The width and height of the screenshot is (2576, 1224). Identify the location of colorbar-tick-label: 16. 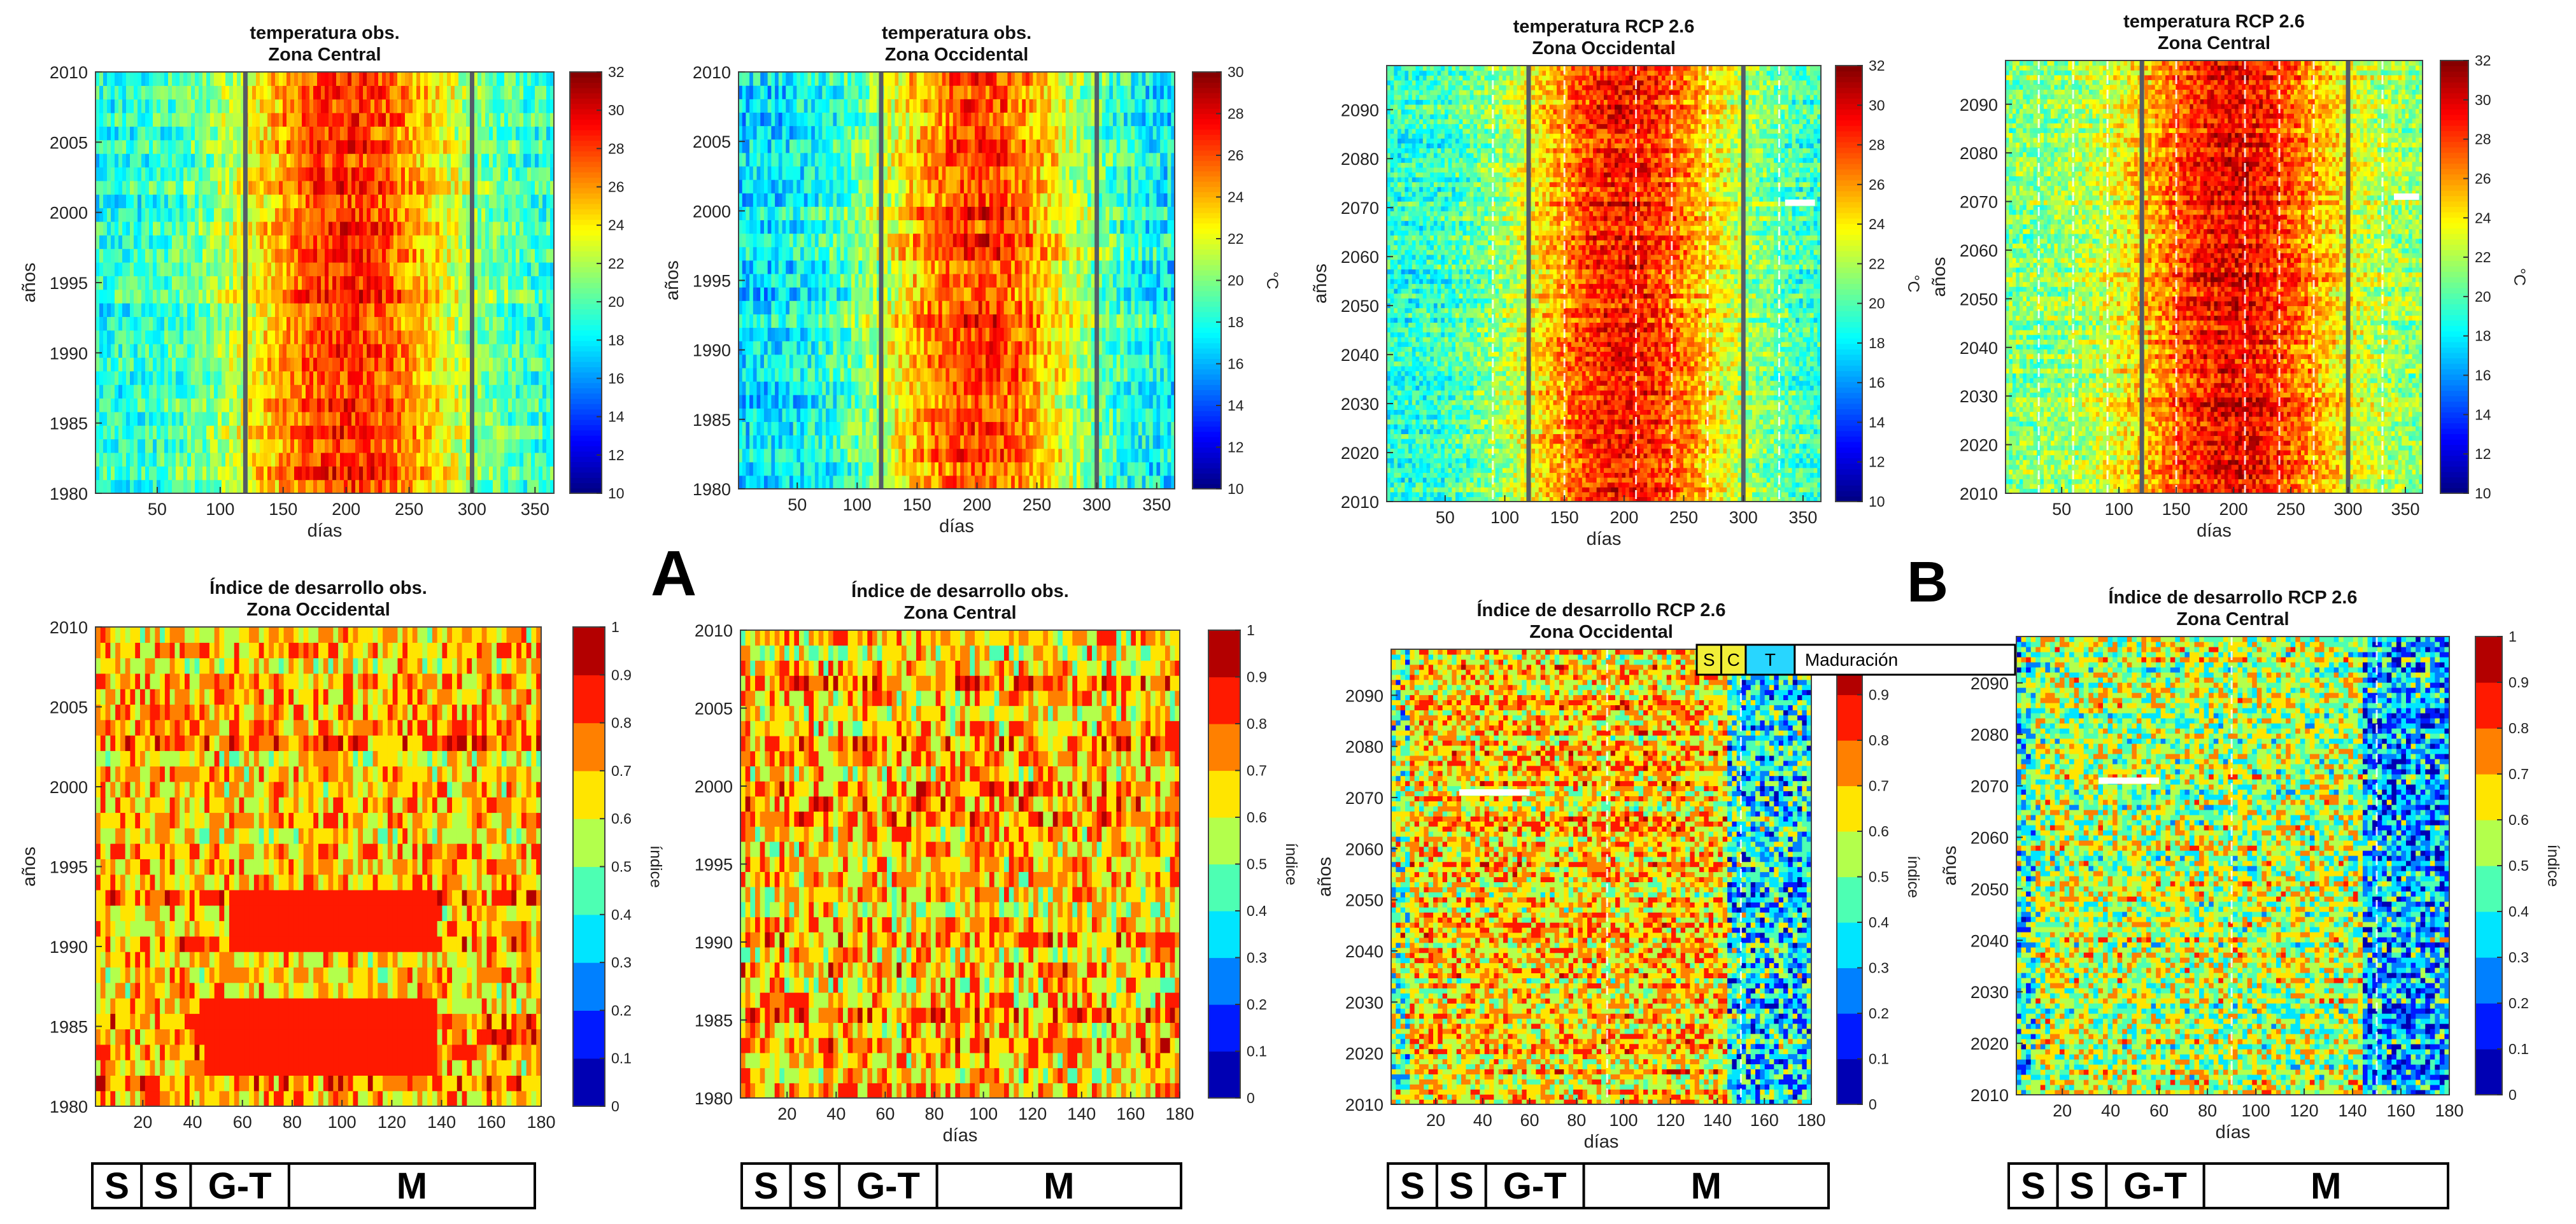
(2483, 375).